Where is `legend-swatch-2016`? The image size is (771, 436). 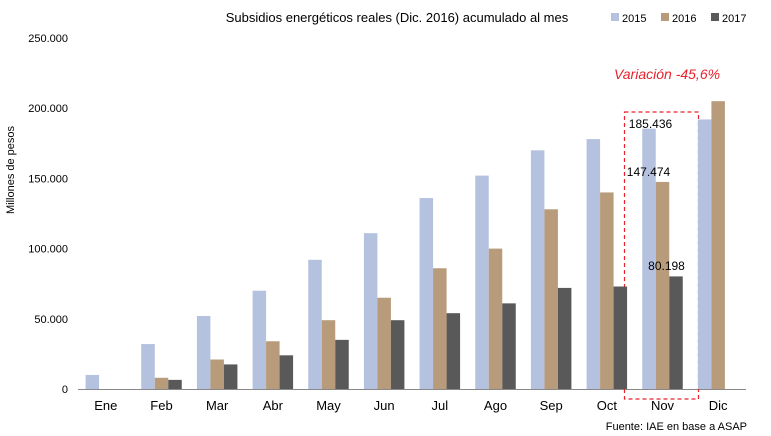
legend-swatch-2016 is located at coordinates (665, 17).